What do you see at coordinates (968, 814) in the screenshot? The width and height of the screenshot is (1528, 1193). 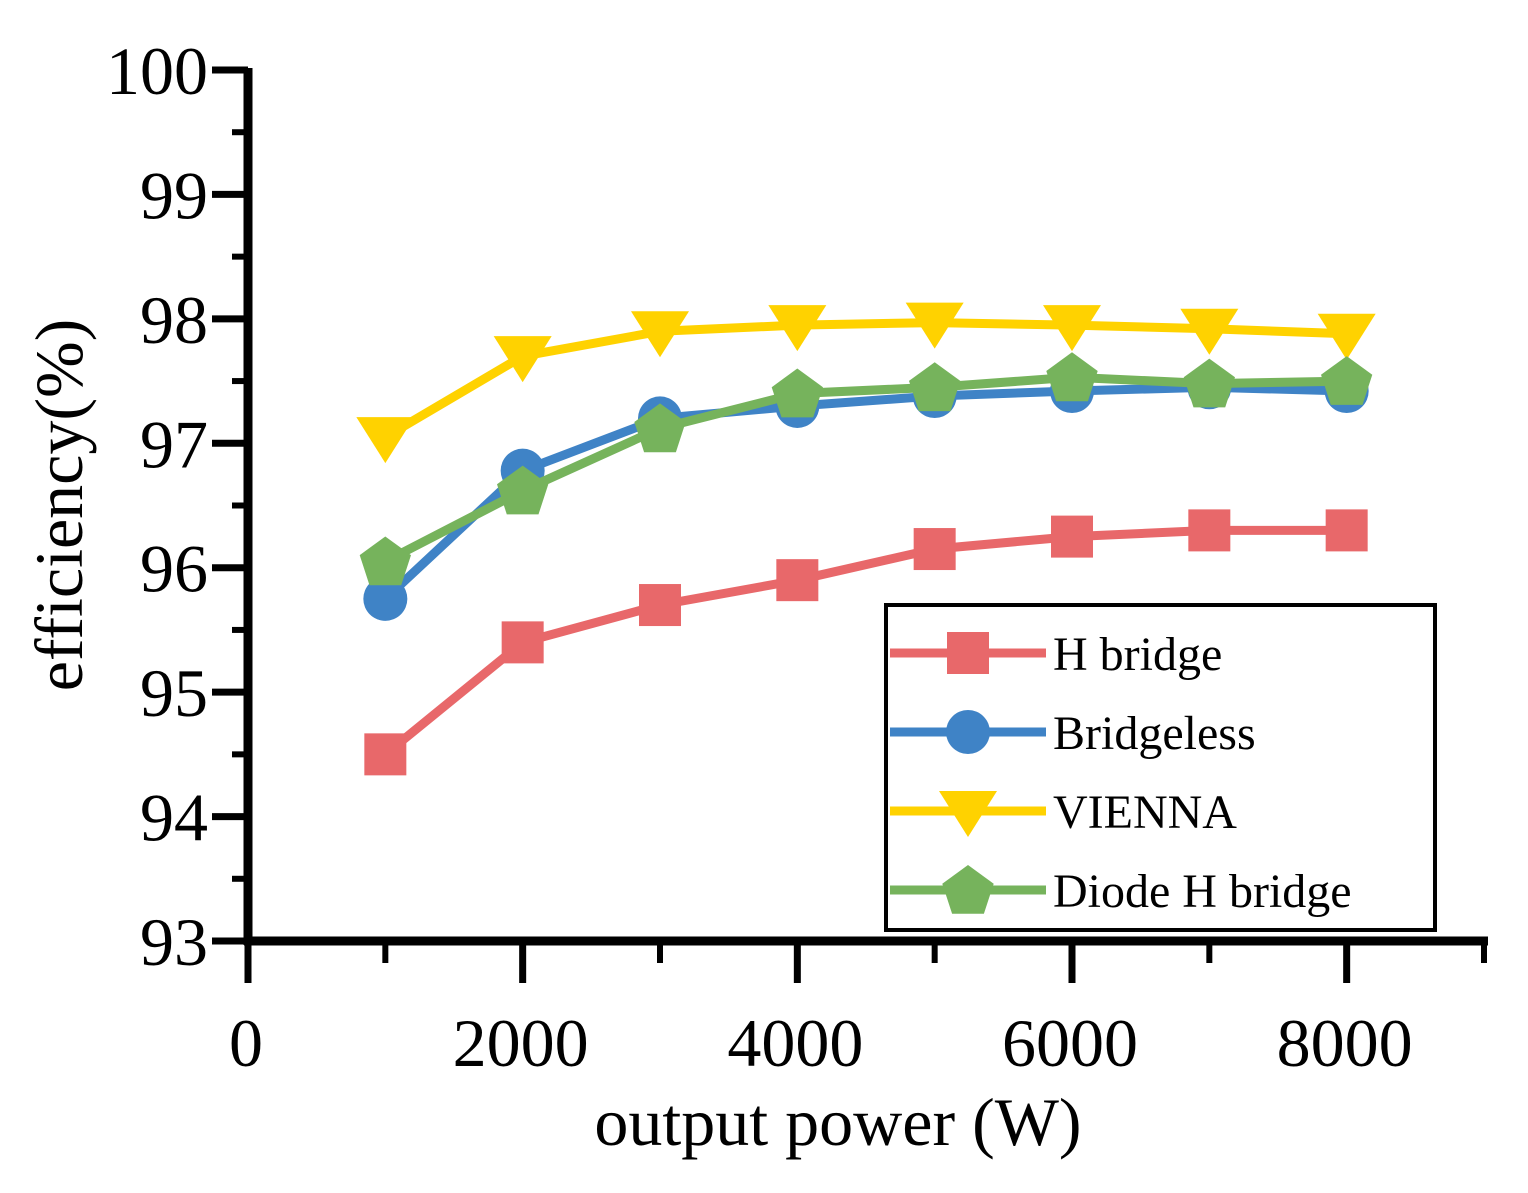 I see `legend-marker-vienna` at bounding box center [968, 814].